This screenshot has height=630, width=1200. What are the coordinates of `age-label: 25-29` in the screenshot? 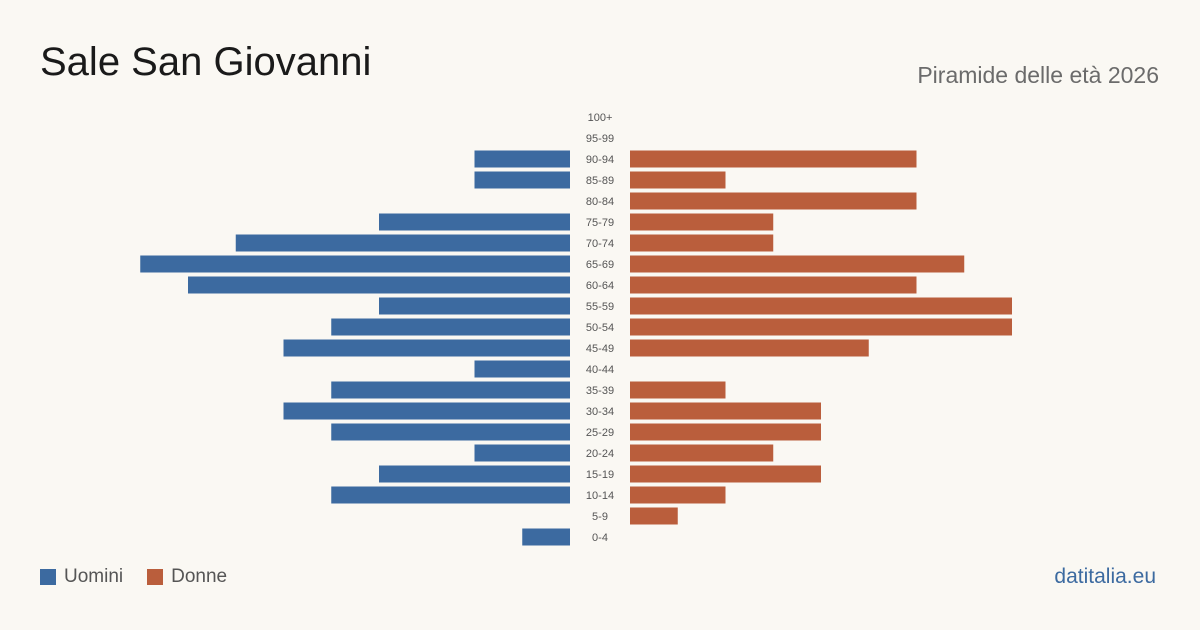 It's located at (600, 433).